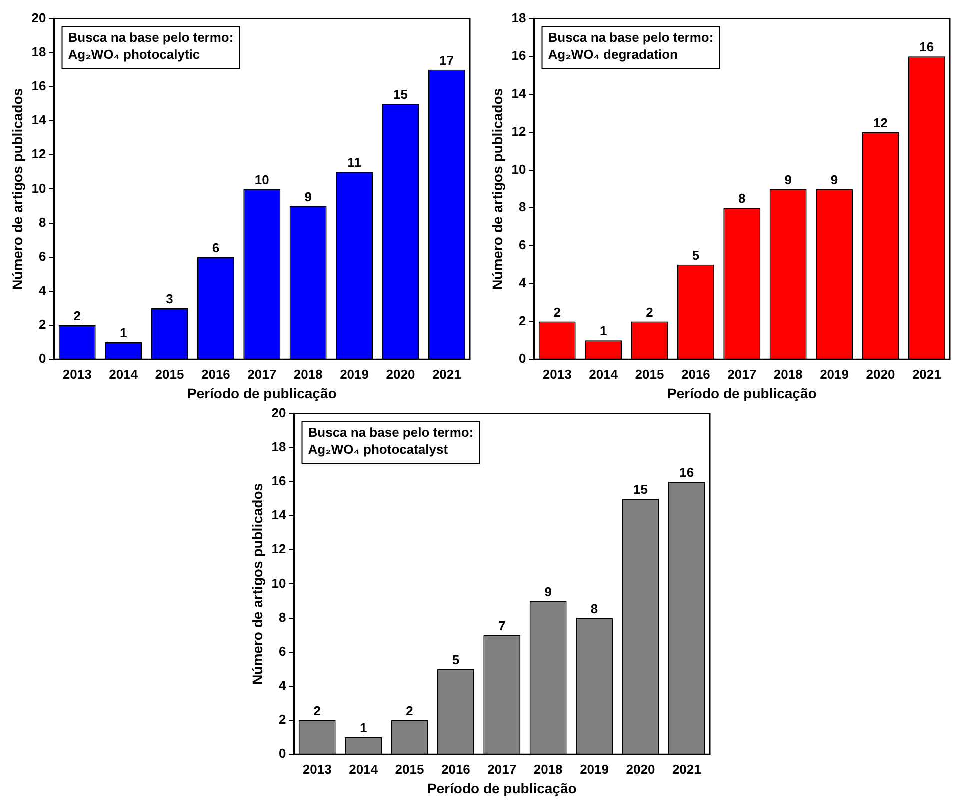  I want to click on data-label: 11, so click(355, 162).